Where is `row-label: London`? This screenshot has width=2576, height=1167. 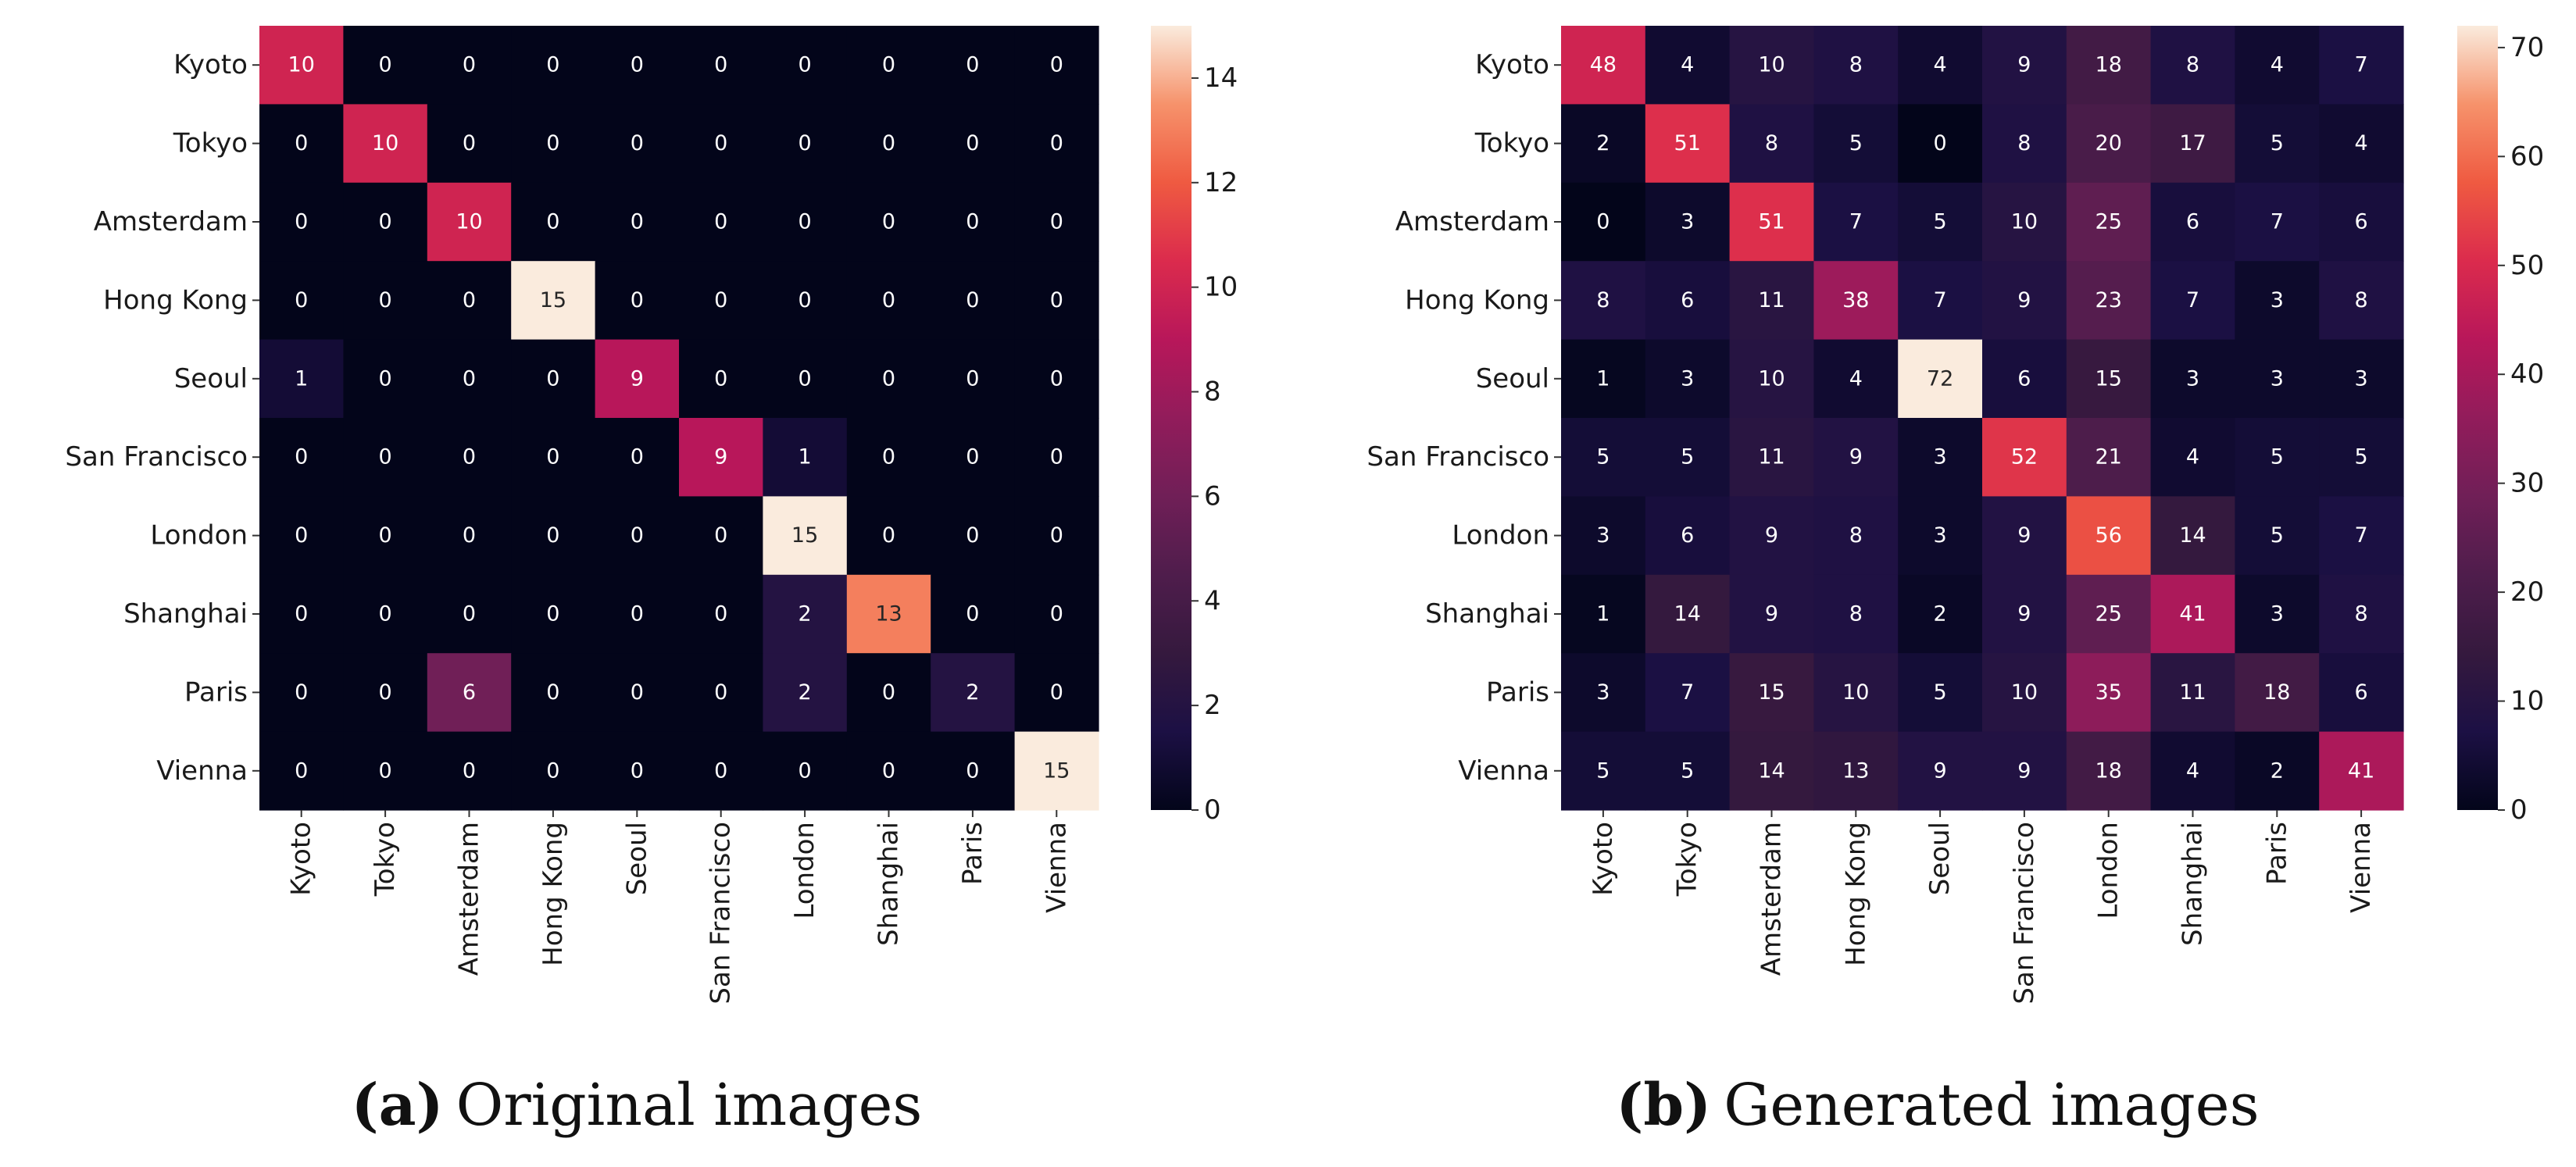
row-label: London is located at coordinates (199, 536).